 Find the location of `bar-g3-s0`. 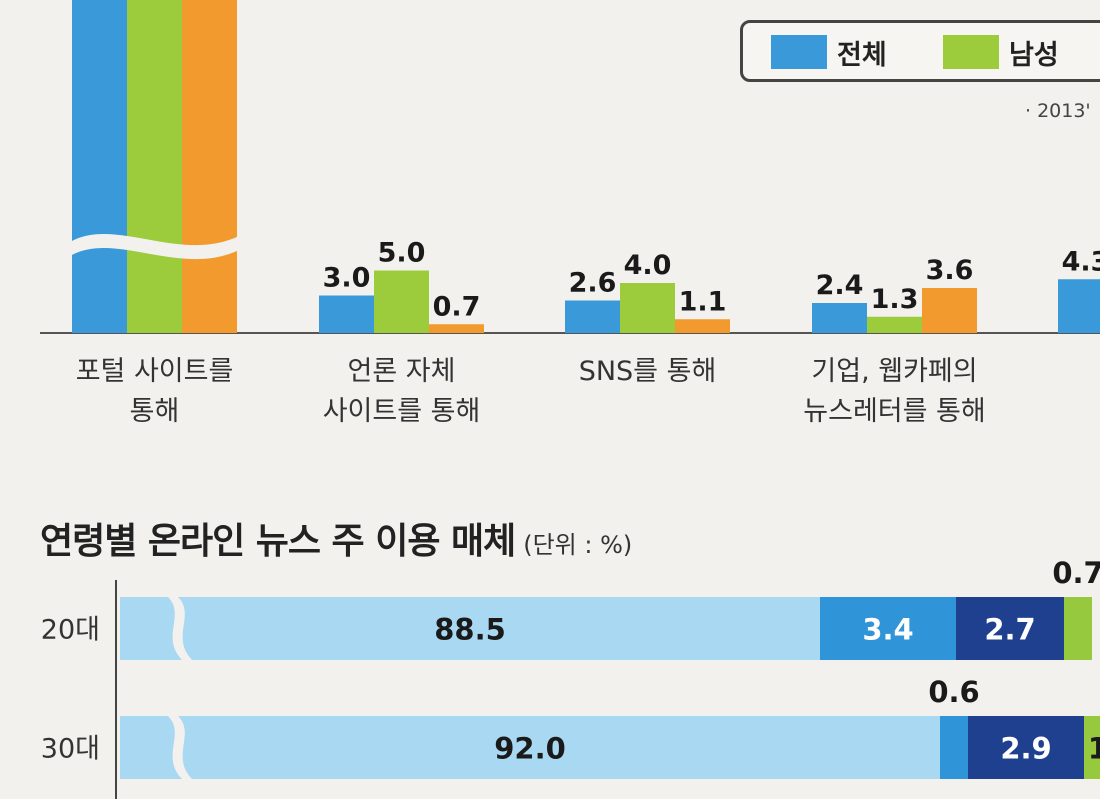

bar-g3-s0 is located at coordinates (839, 318).